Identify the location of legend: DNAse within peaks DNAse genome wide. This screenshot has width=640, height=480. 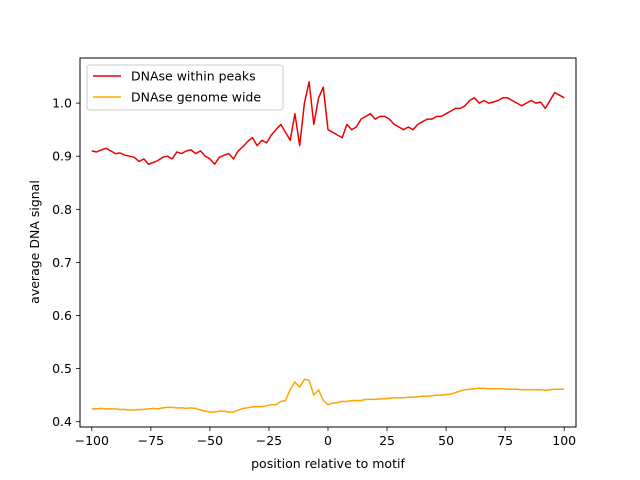
(185, 87).